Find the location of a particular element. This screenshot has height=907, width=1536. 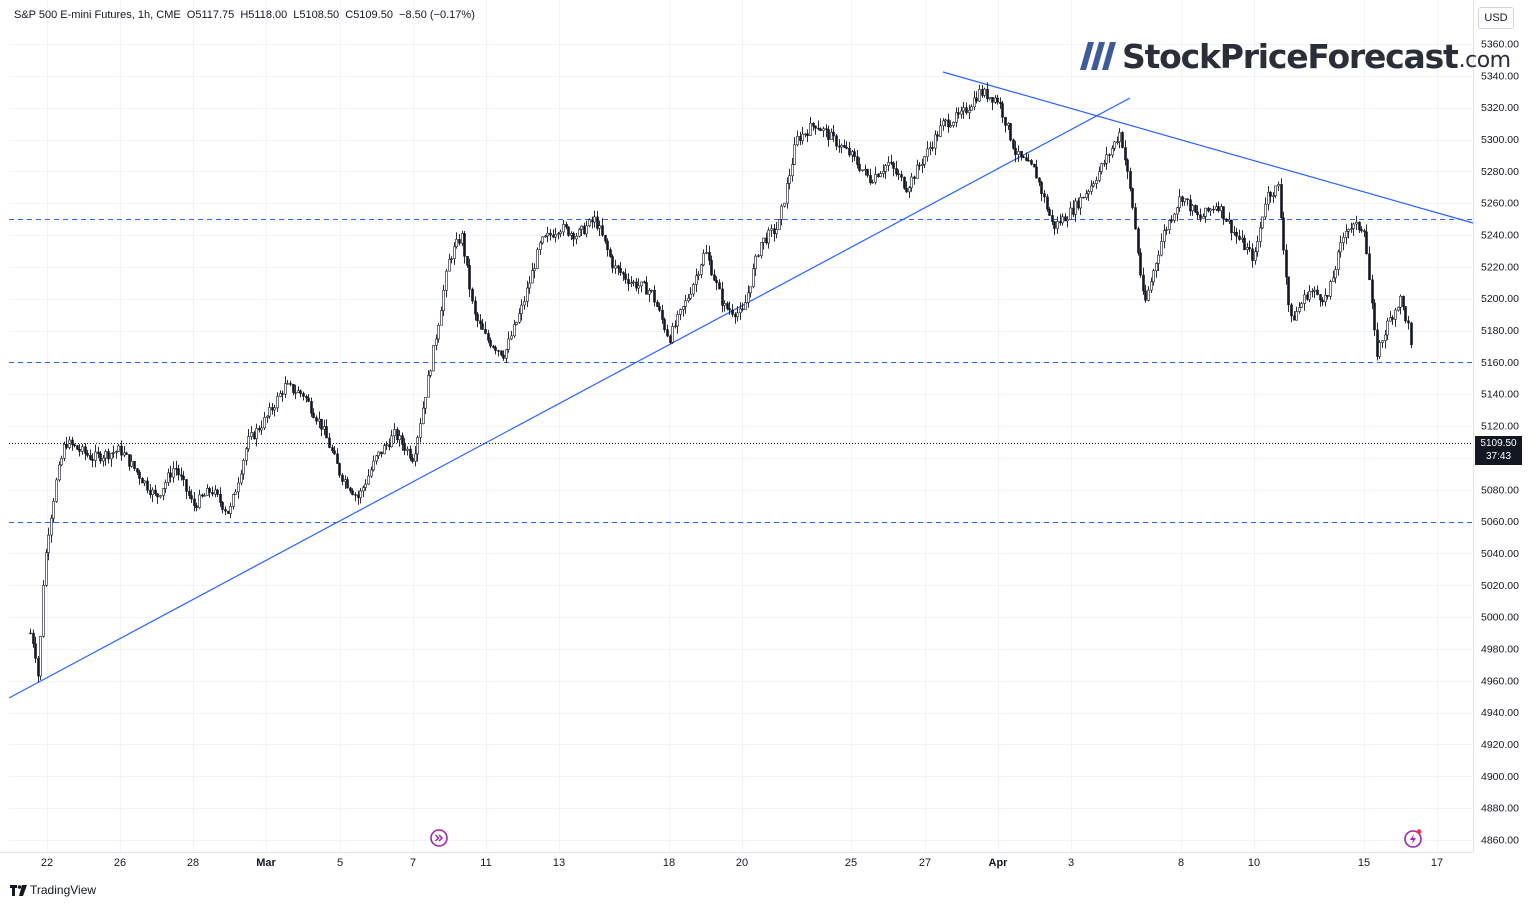

double-chevron-right-icon is located at coordinates (439, 838).